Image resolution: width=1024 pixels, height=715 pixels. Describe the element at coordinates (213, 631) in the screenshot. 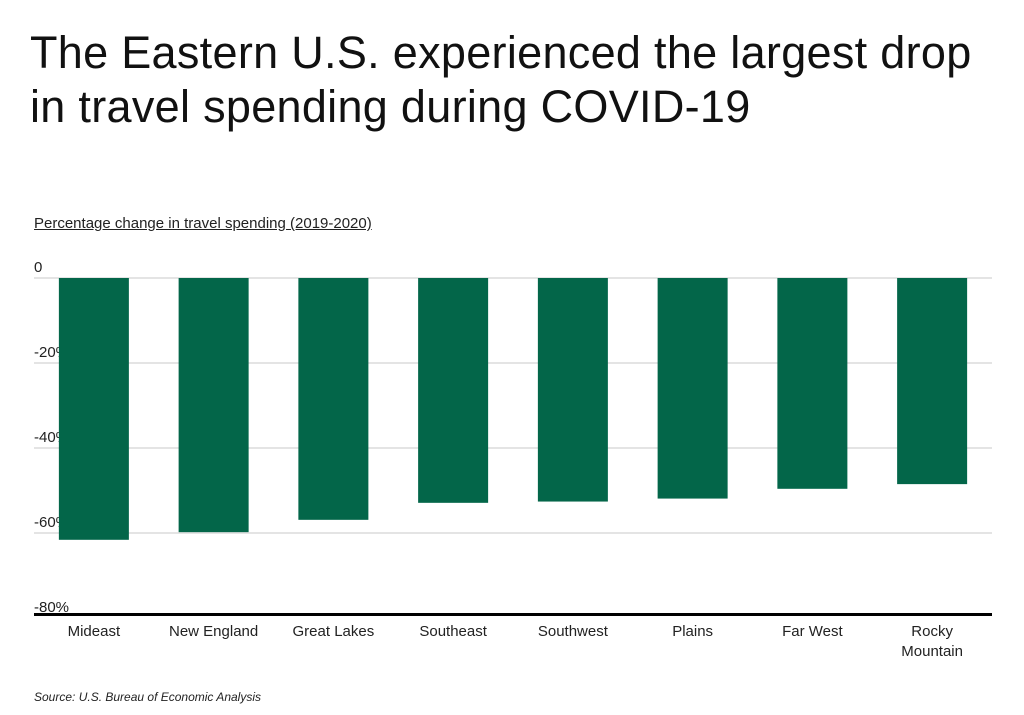

I see `x-tick-label: New England` at that location.